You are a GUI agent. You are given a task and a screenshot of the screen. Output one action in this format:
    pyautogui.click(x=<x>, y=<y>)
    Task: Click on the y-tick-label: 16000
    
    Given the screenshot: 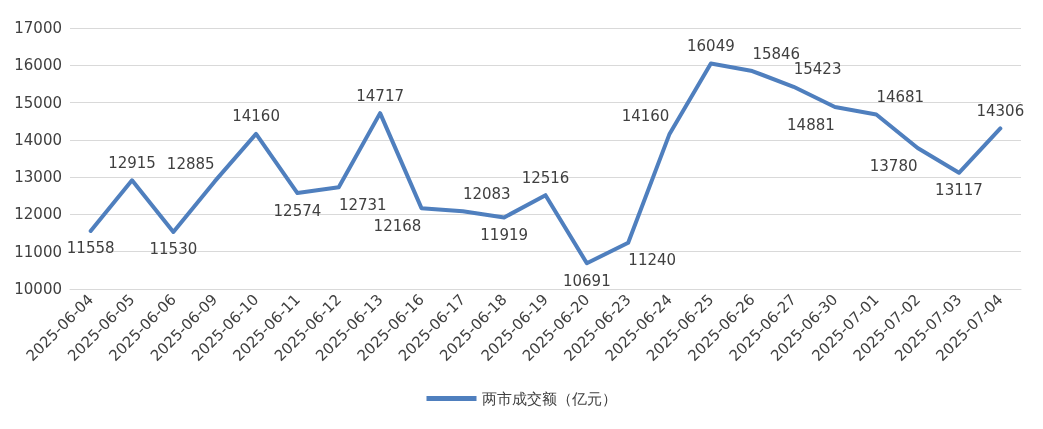 What is the action you would take?
    pyautogui.click(x=38, y=65)
    